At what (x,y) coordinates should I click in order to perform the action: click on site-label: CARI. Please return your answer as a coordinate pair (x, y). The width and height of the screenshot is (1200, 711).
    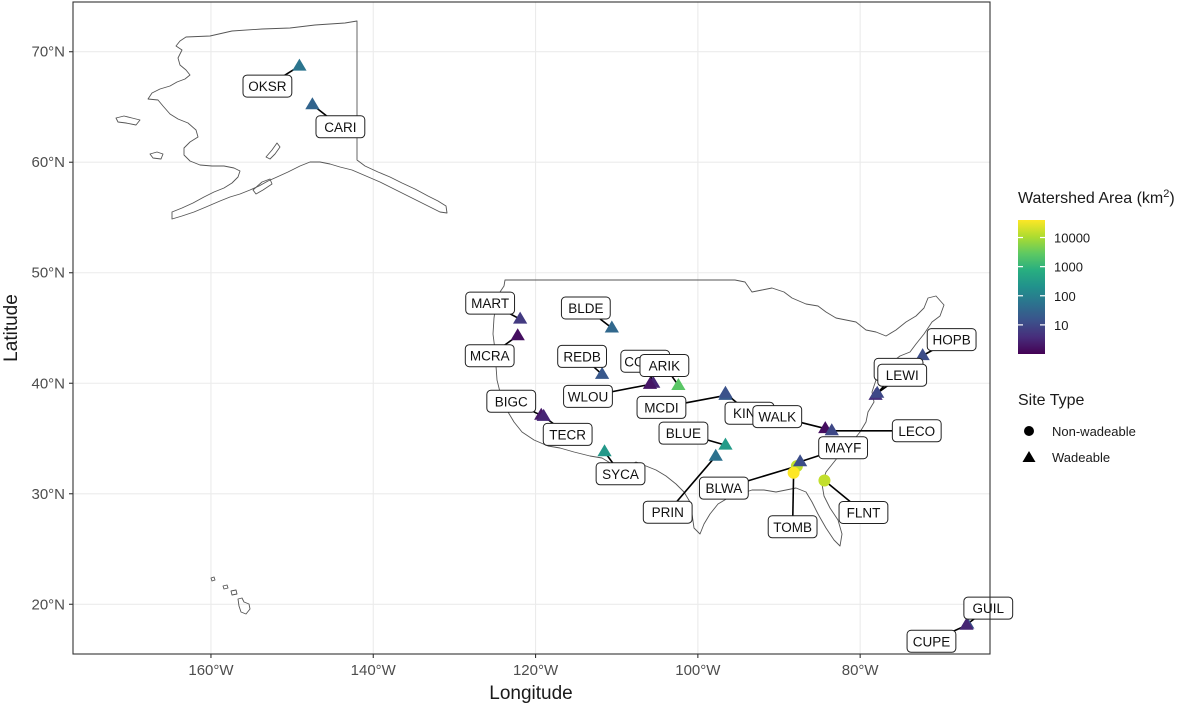
    Looking at the image, I should click on (340, 127).